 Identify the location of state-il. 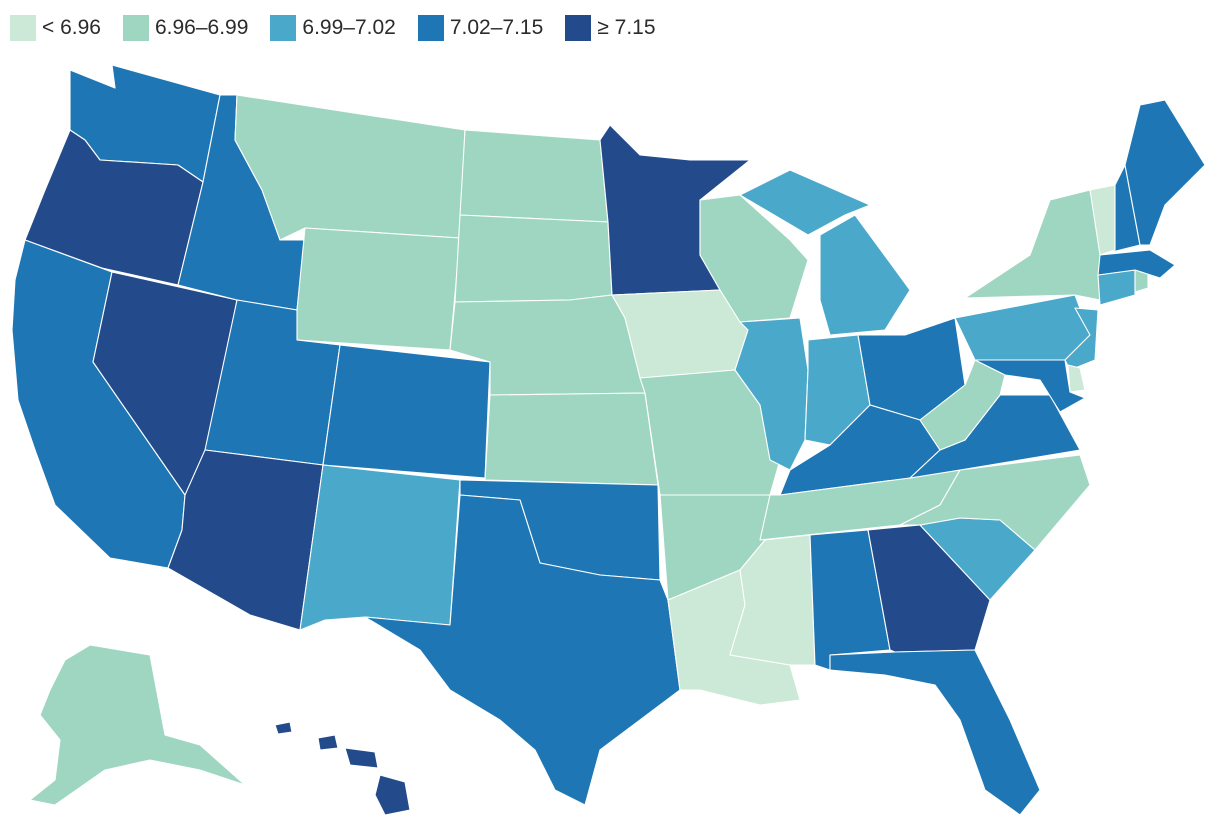
(771, 394).